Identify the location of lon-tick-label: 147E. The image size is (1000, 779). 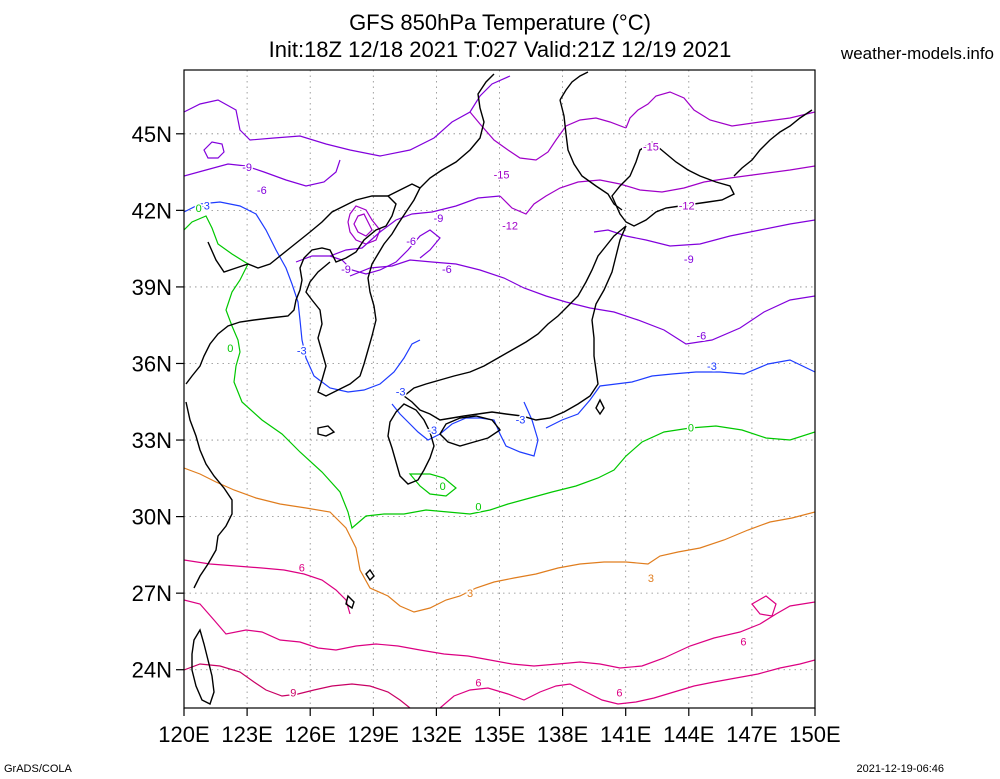
(751, 734).